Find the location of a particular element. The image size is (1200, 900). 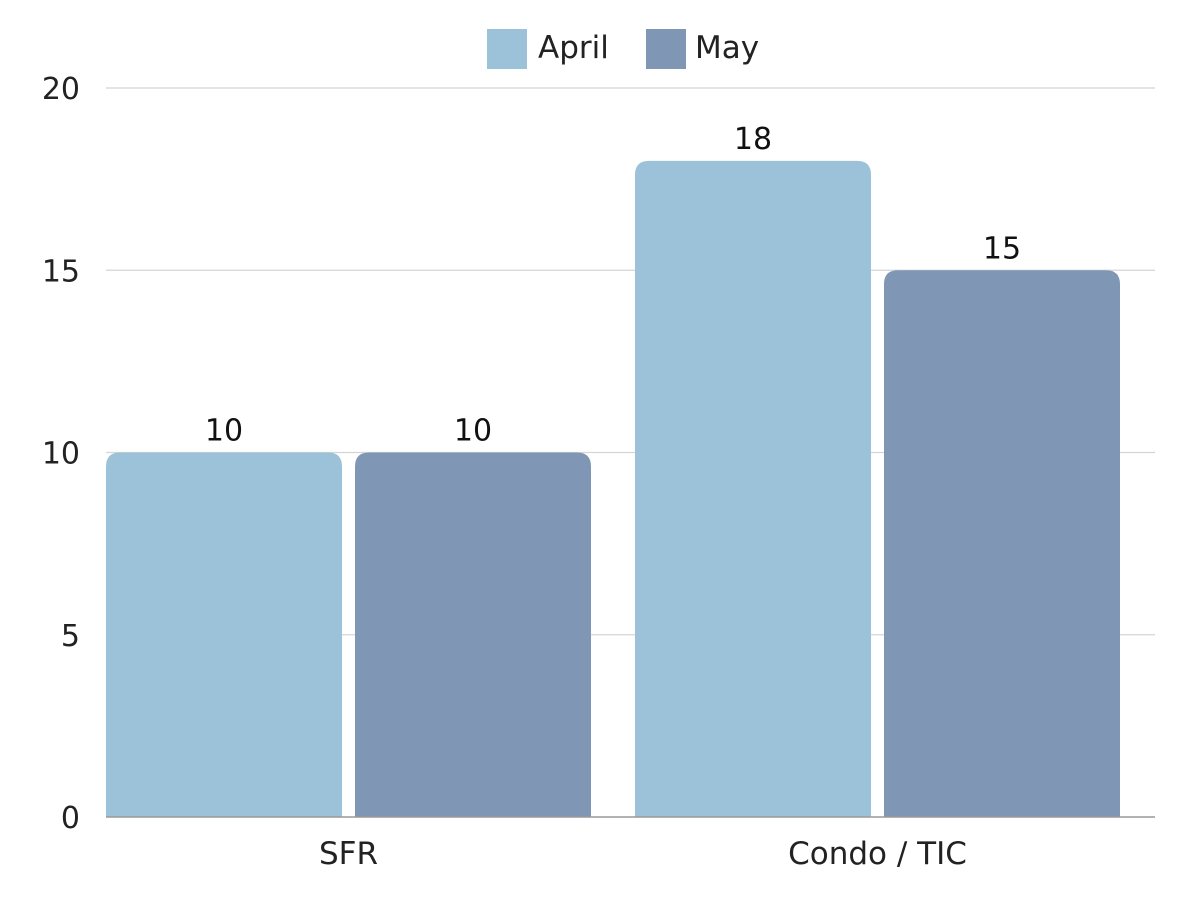

y-tick-label: 10 is located at coordinates (61, 454).